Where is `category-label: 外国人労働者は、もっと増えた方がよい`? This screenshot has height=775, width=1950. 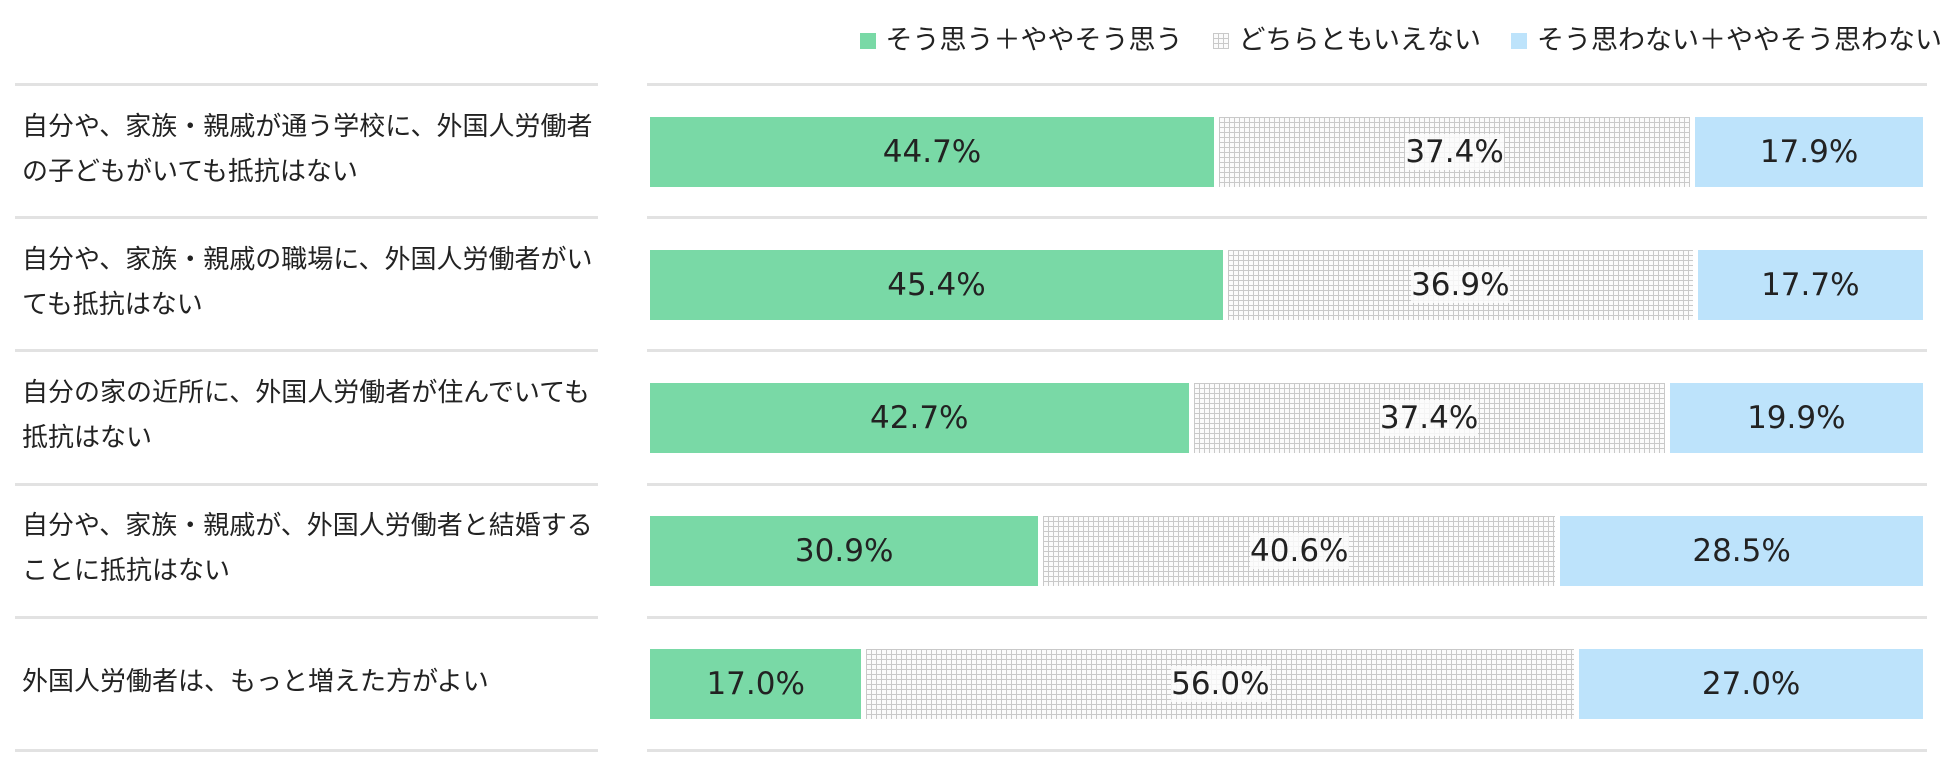
category-label: 外国人労働者は、もっと増えた方がよい is located at coordinates (255, 681).